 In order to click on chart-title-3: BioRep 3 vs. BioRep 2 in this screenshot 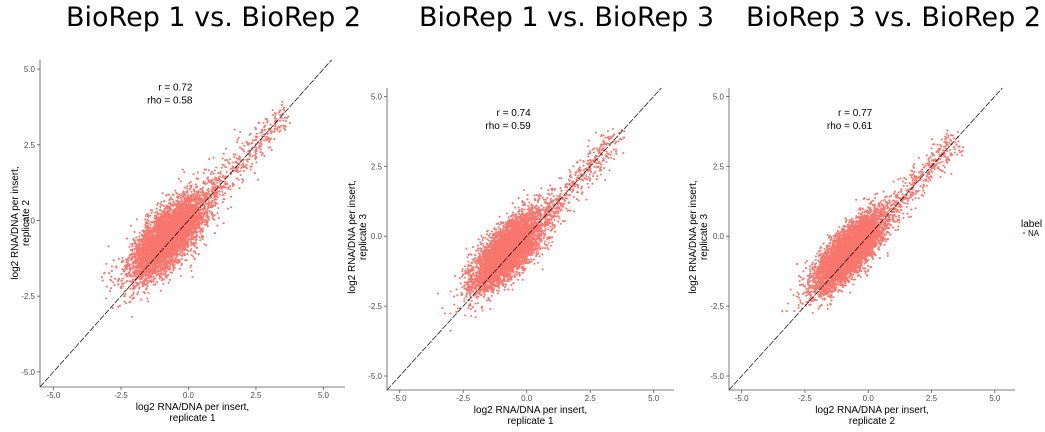, I will do `click(893, 17)`.